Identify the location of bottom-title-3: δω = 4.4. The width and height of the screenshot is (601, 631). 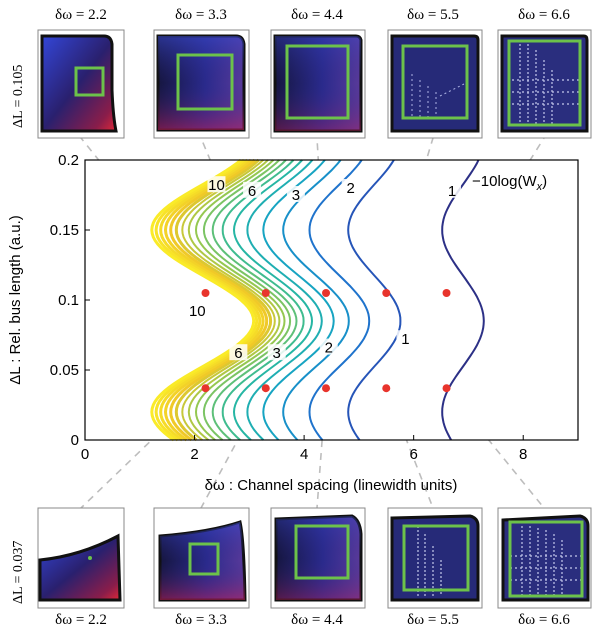
(317, 620).